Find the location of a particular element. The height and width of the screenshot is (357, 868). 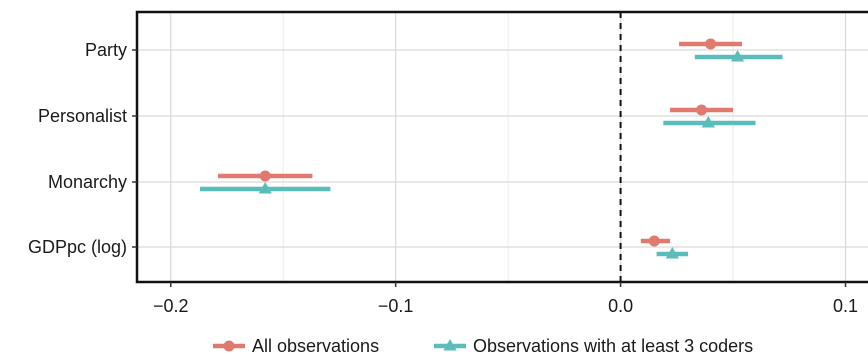

y-tick-label: Party is located at coordinates (106, 50).